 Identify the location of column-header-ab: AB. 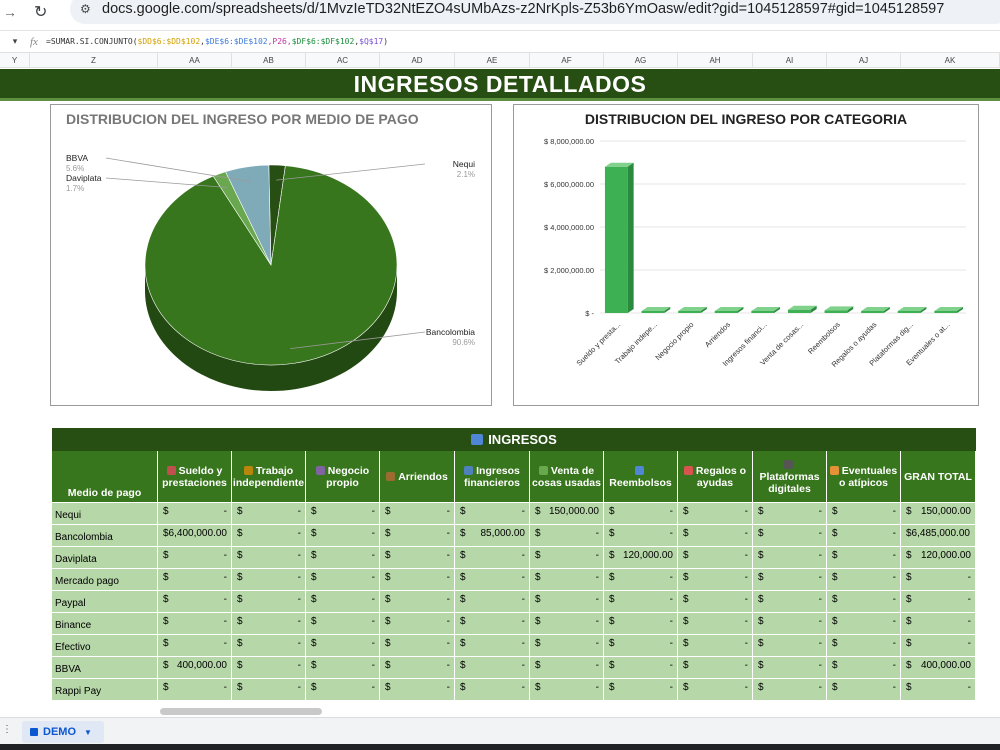
(269, 60).